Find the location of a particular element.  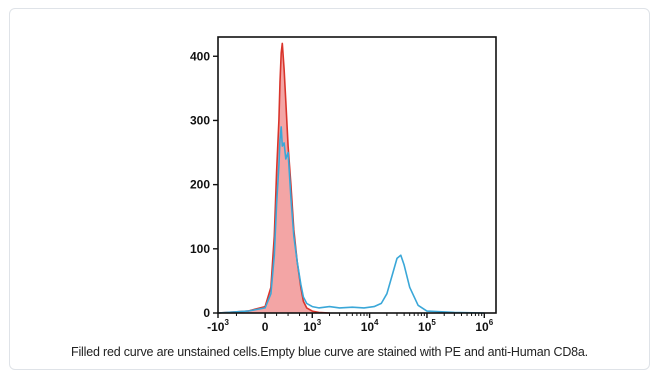

series-unstained-line is located at coordinates (273, 178).